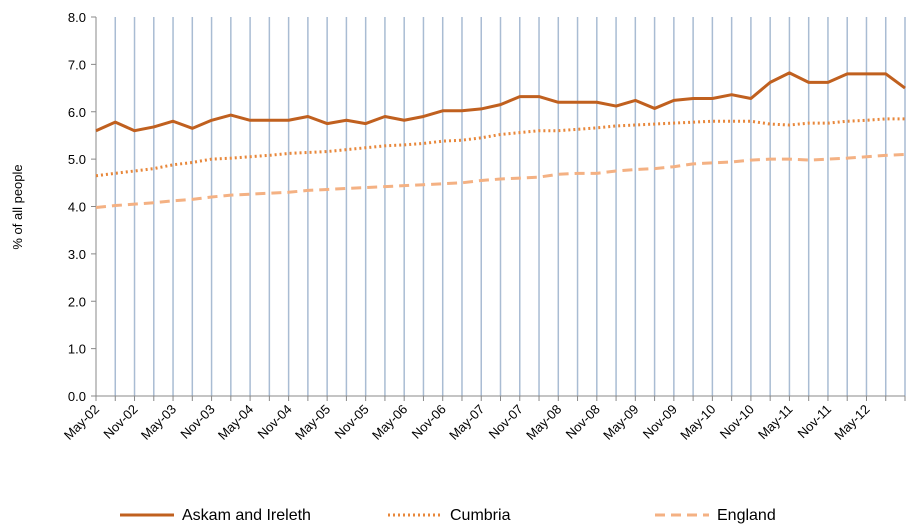  I want to click on y-tick-label: 1.0, so click(77, 349).